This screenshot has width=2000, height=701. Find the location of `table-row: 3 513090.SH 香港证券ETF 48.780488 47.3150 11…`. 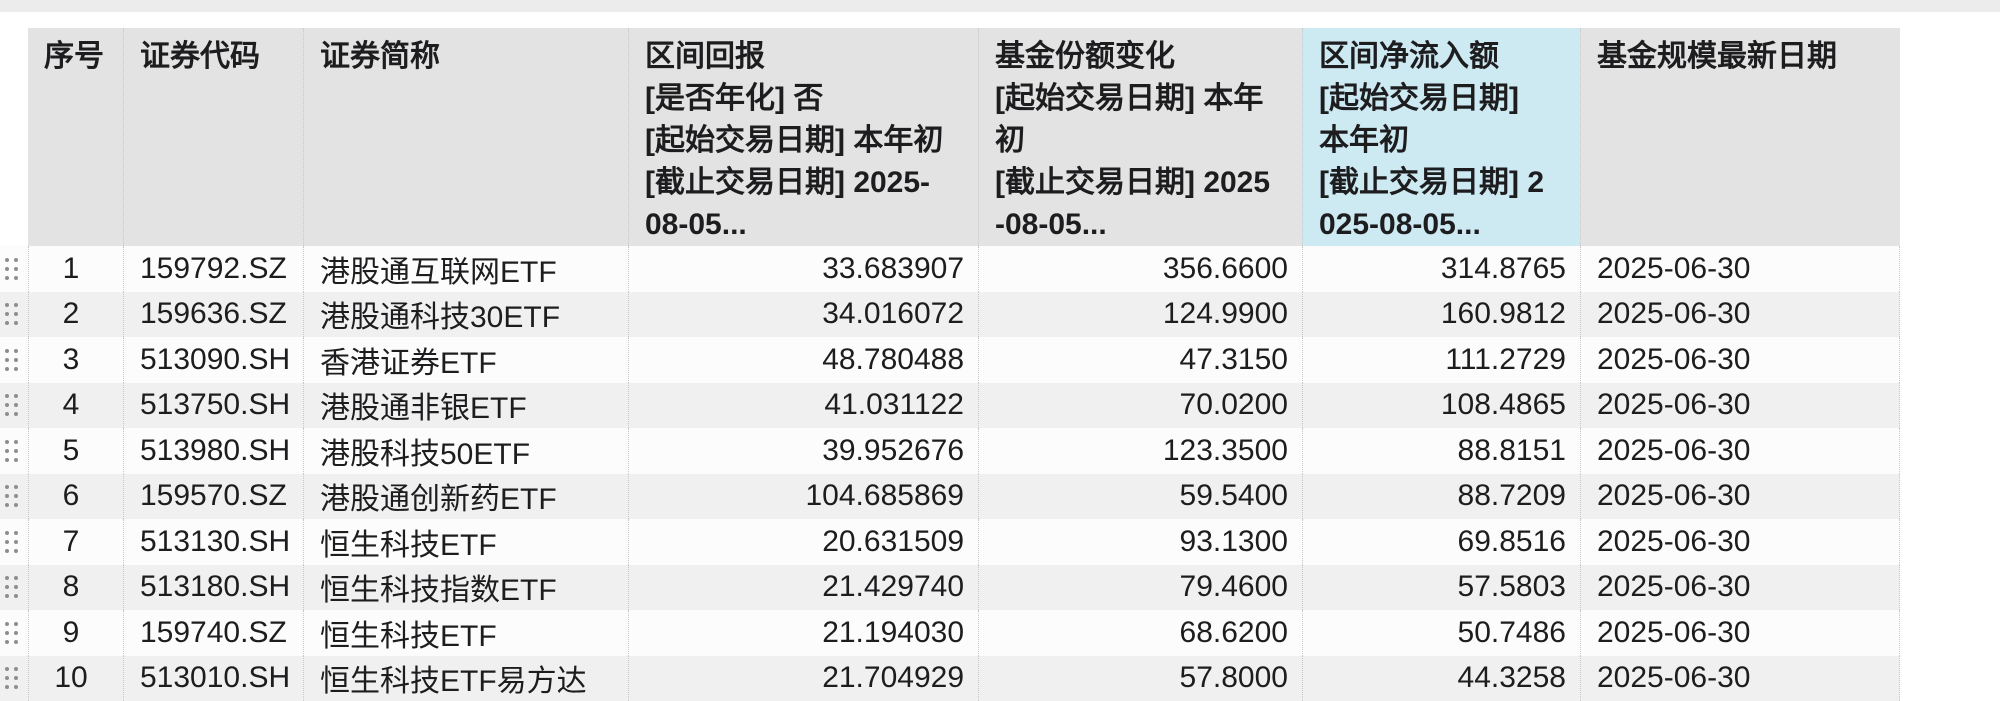

table-row: 3 513090.SH 香港证券ETF 48.780488 47.3150 11… is located at coordinates (950, 360).